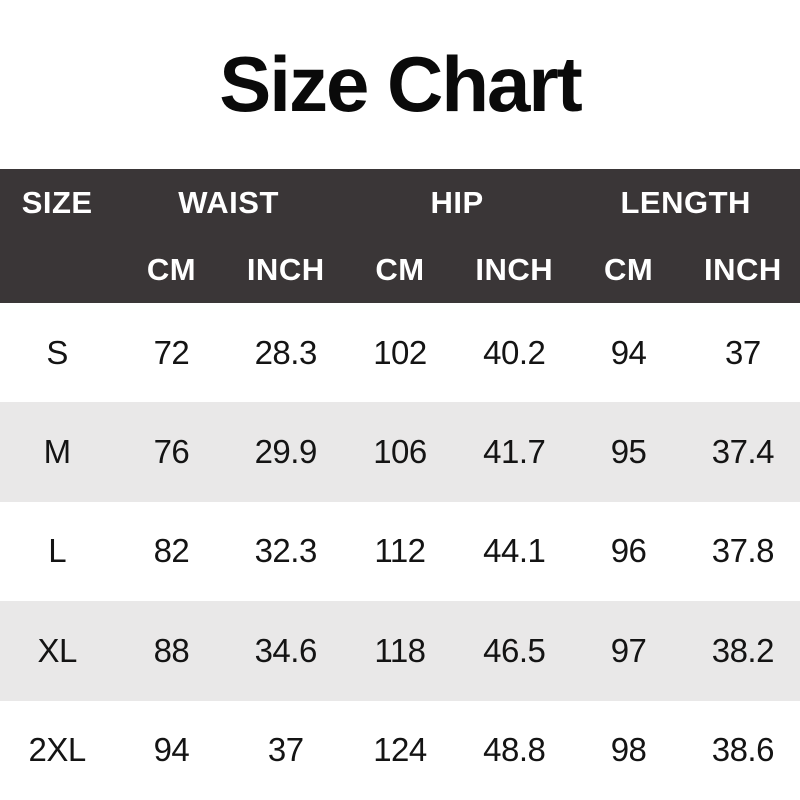 Image resolution: width=800 pixels, height=800 pixels. I want to click on hip-inch-cell: 44.1, so click(514, 551).